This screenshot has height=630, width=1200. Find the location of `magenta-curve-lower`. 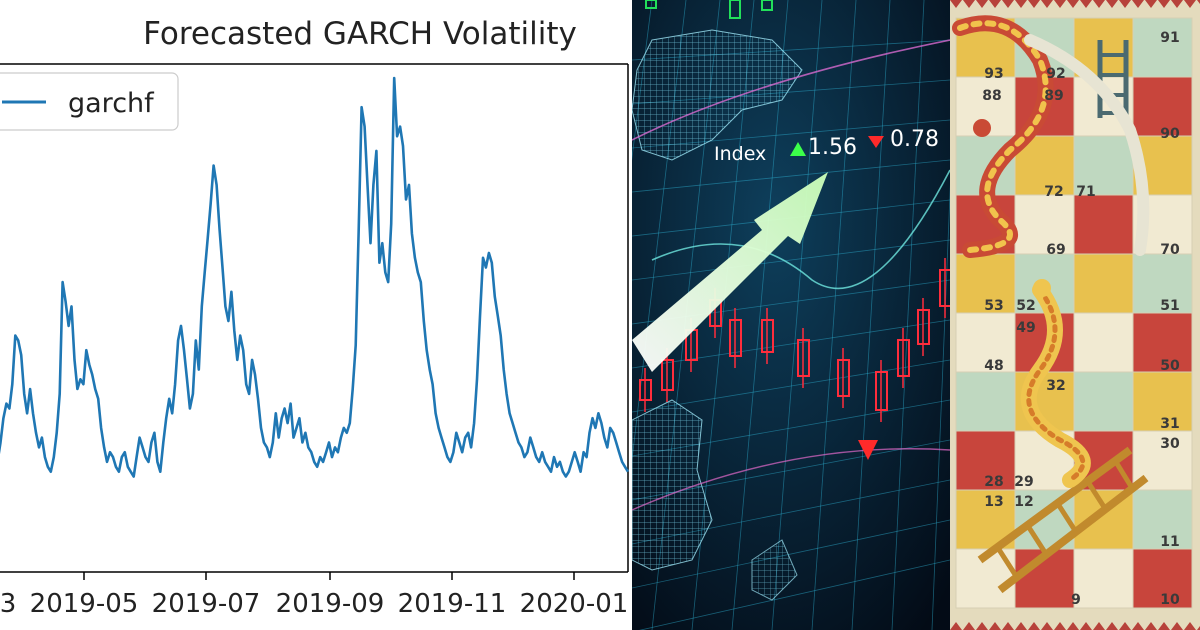

magenta-curve-lower is located at coordinates (791, 479).